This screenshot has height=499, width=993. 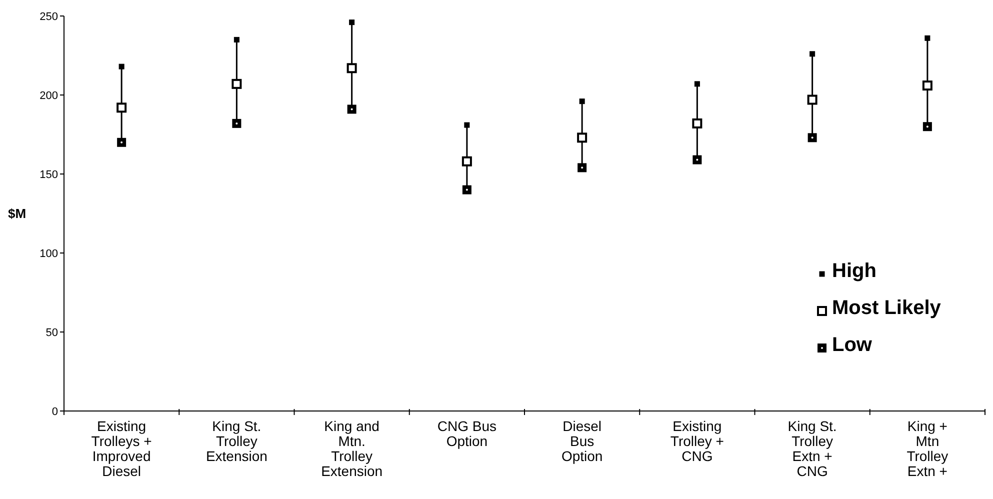 I want to click on x-tick-label: King + Mtn Trolley Extn +, so click(x=927, y=448).